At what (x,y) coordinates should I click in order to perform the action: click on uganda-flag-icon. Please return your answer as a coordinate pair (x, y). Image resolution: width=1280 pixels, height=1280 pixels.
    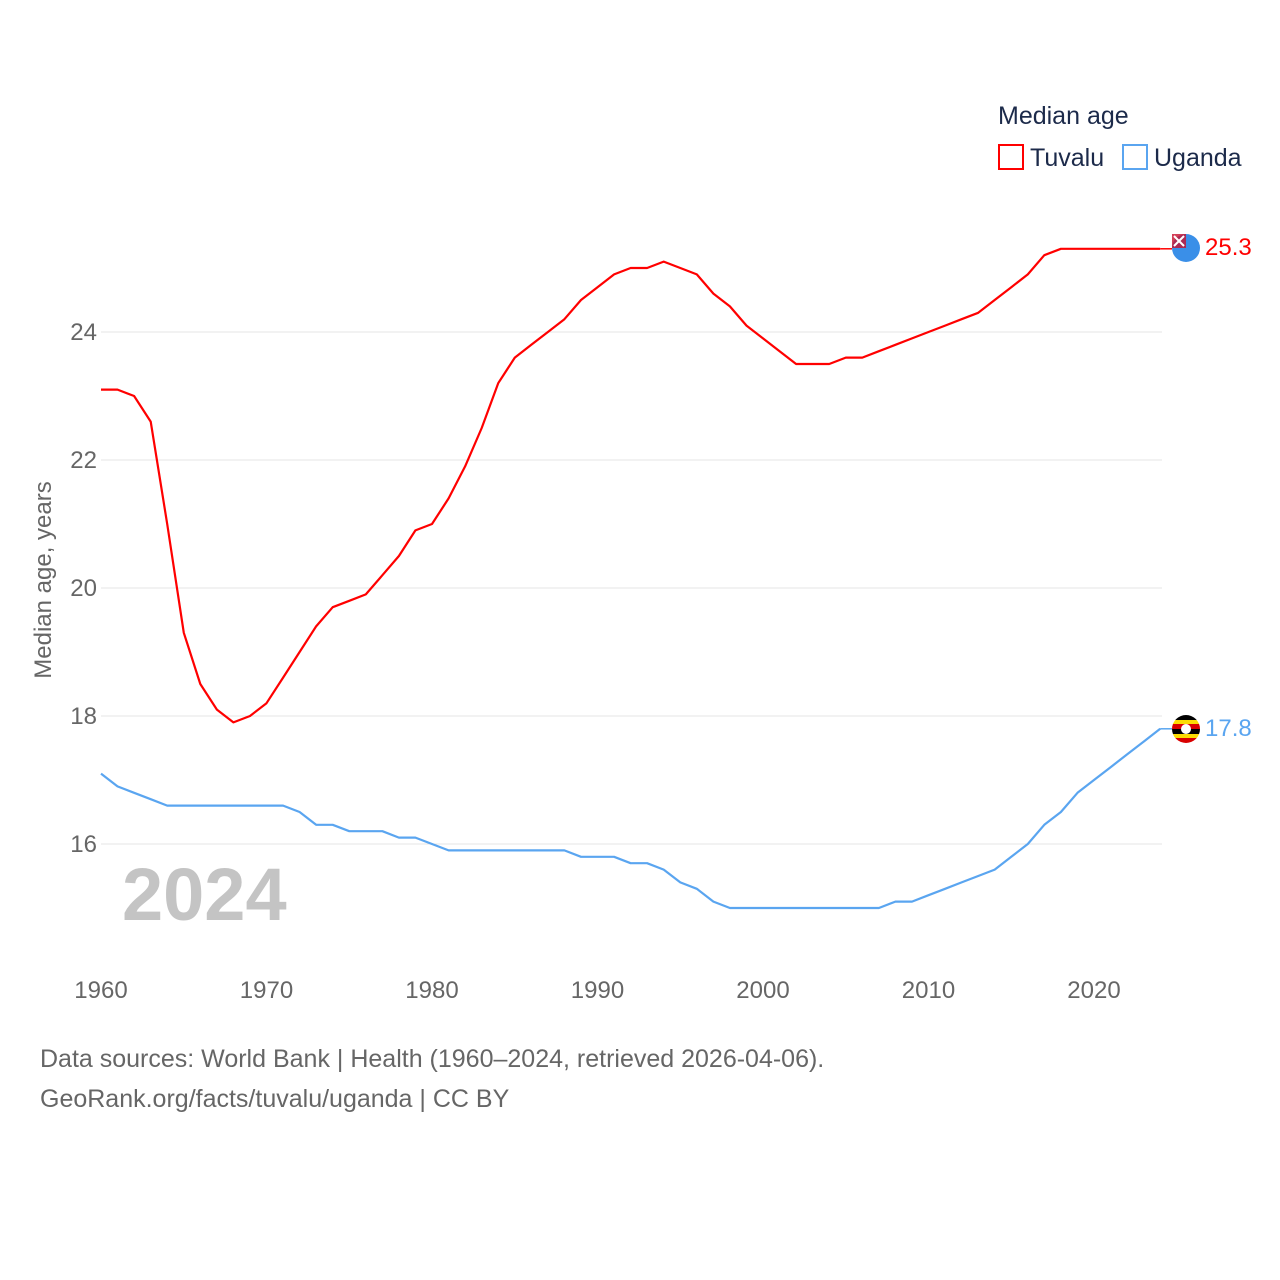
    Looking at the image, I should click on (1186, 729).